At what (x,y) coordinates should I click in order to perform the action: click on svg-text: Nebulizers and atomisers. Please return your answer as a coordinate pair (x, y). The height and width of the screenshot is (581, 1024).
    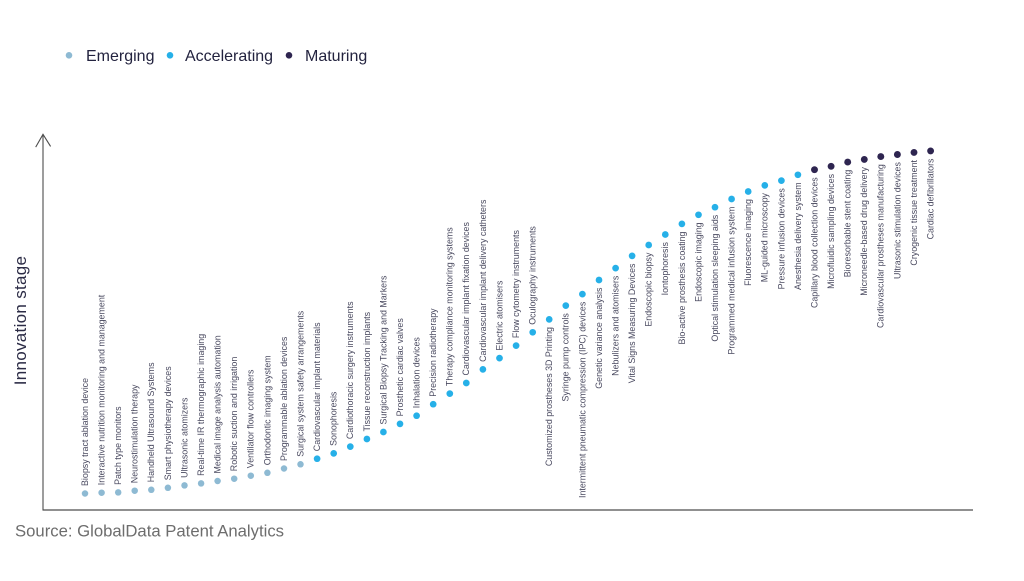
    Looking at the image, I should click on (616, 325).